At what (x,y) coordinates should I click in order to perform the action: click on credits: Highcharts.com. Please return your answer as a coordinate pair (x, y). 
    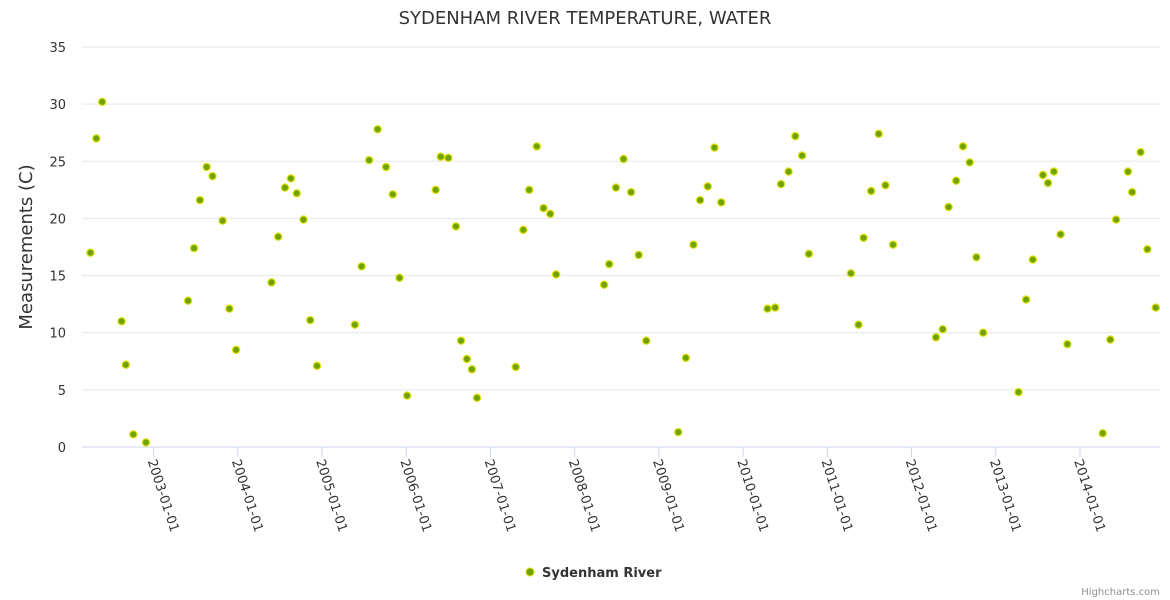
    Looking at the image, I should click on (1120, 592).